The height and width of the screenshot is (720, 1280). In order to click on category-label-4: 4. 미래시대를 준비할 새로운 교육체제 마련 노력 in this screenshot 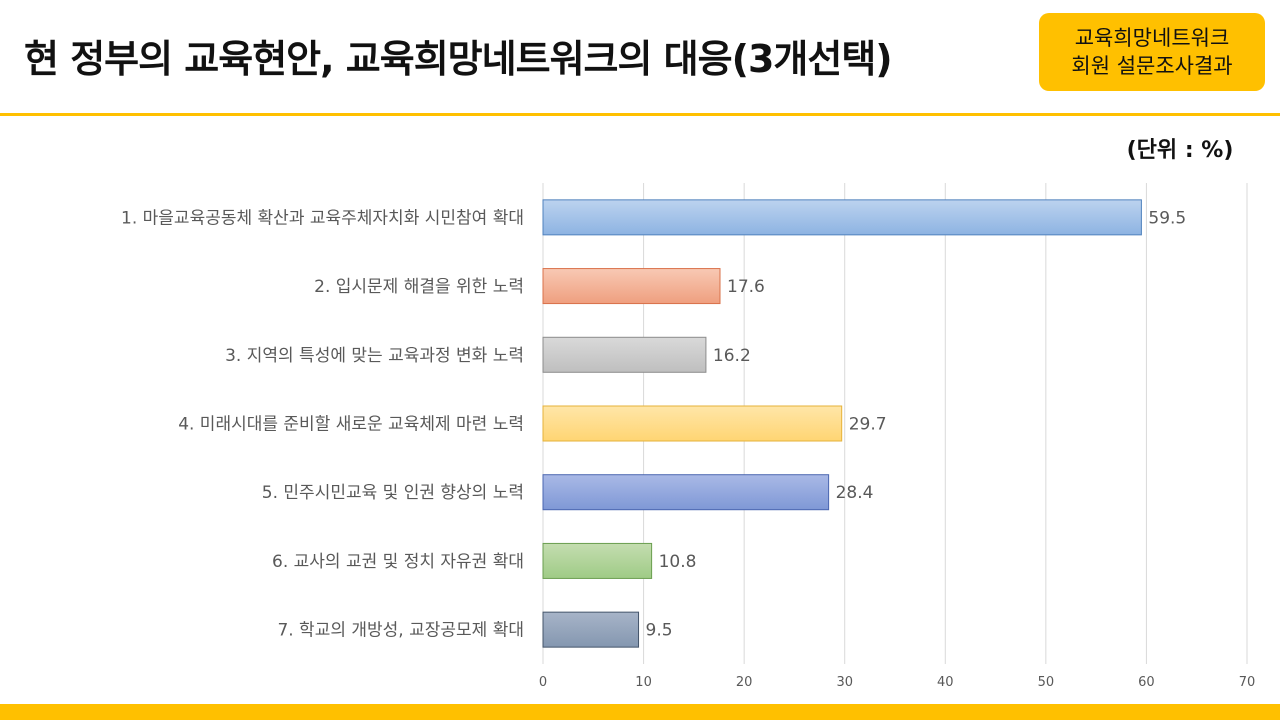, I will do `click(351, 425)`.